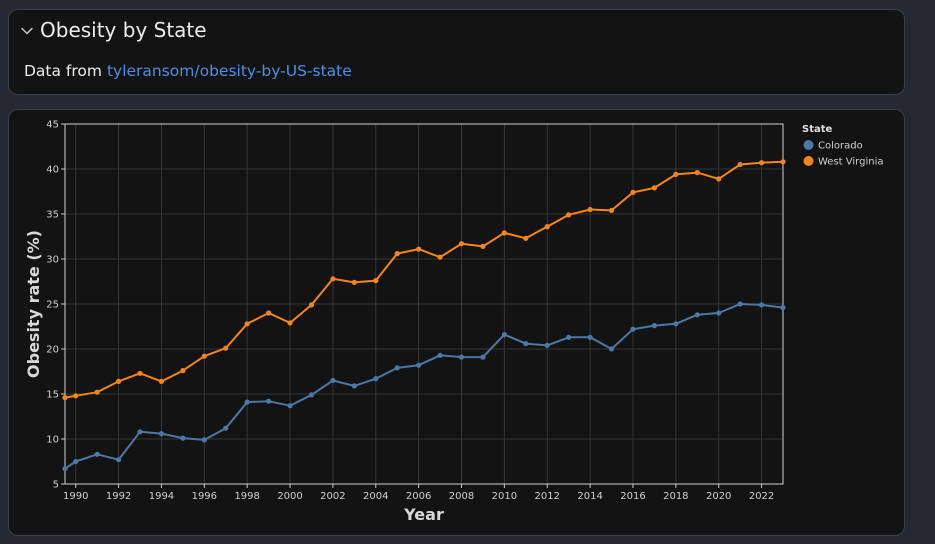 The height and width of the screenshot is (544, 935). Describe the element at coordinates (461, 496) in the screenshot. I see `x-tick-label: 2008` at that location.